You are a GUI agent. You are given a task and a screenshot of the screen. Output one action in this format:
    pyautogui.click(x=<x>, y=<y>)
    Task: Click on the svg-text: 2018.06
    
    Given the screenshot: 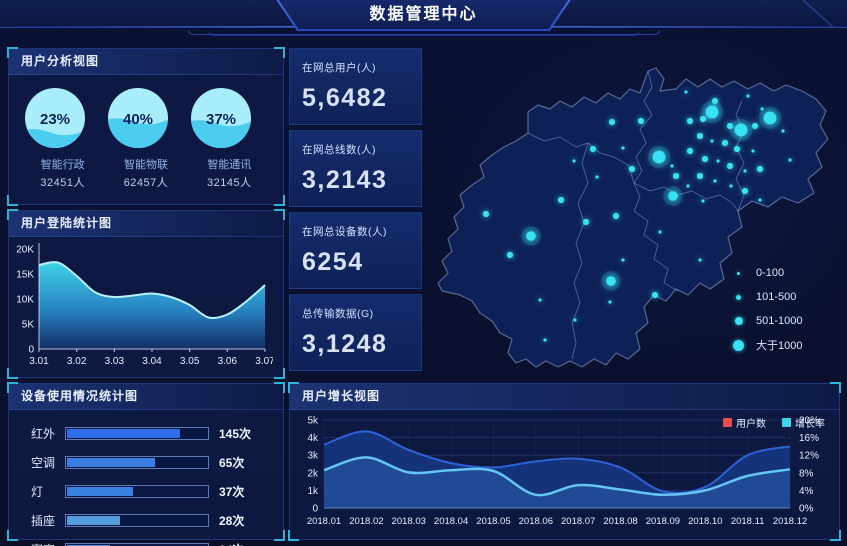 What is the action you would take?
    pyautogui.click(x=536, y=521)
    